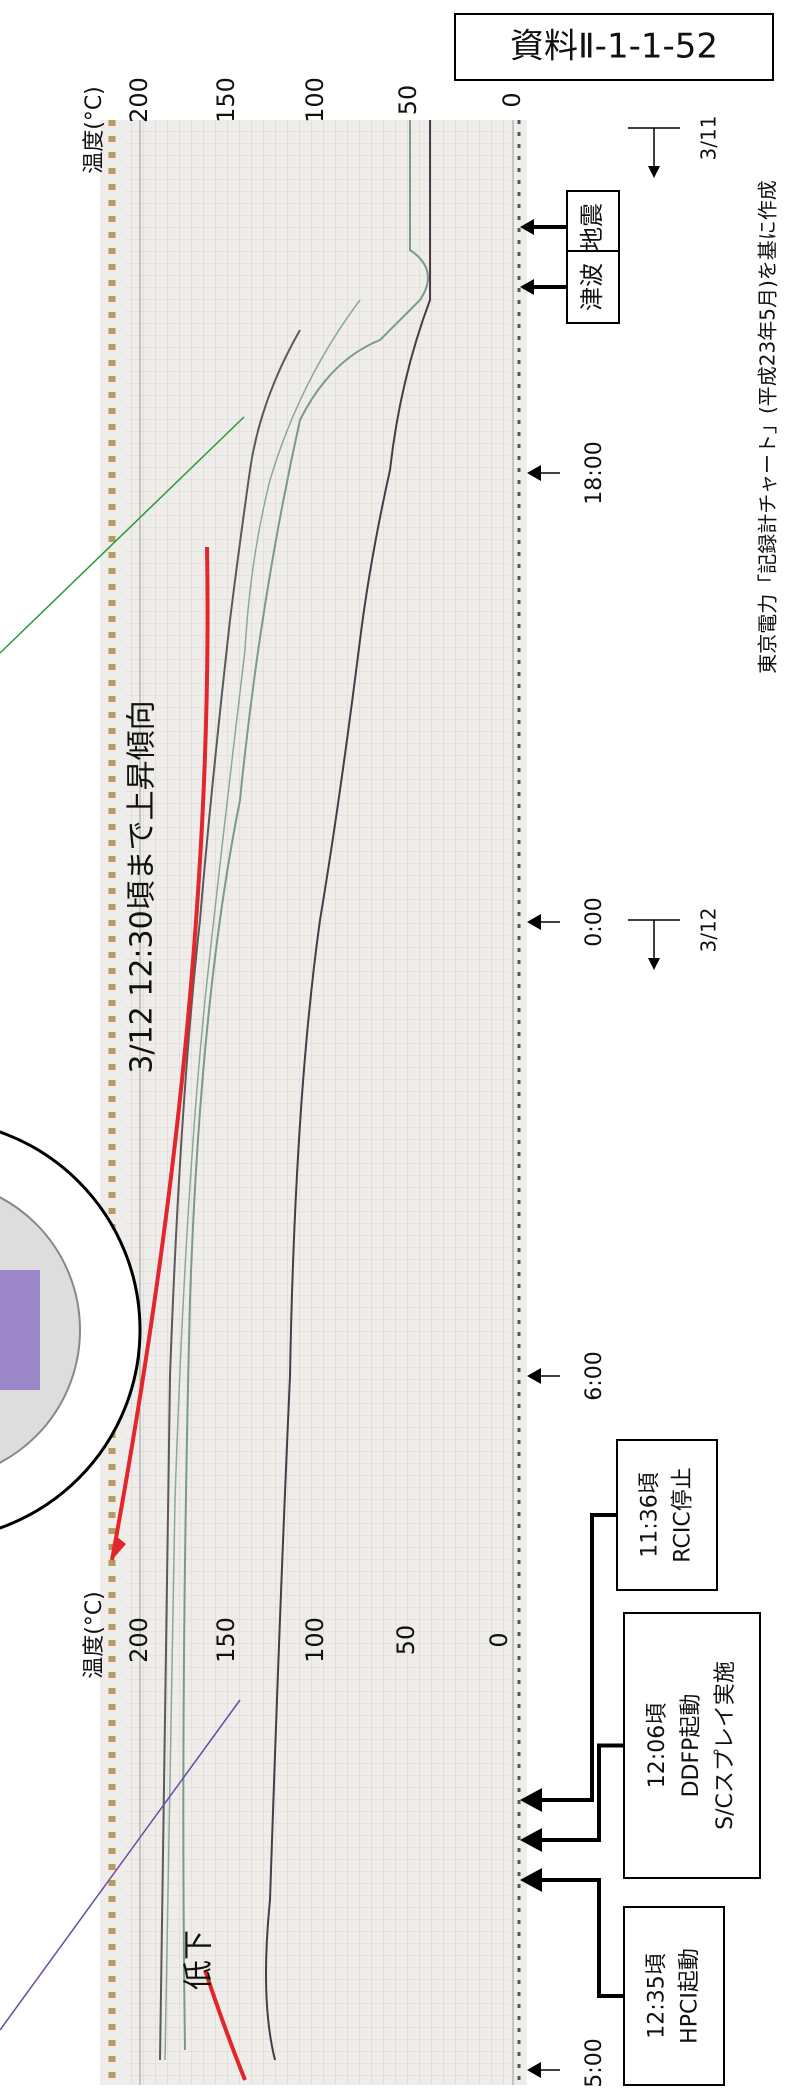  What do you see at coordinates (709, 138) in the screenshot?
I see `date-label: 3/11` at bounding box center [709, 138].